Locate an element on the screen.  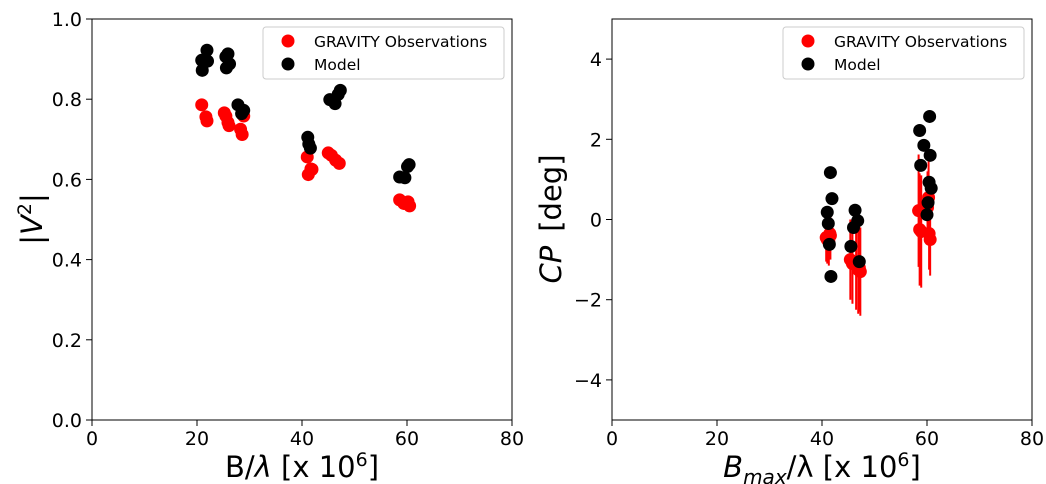
right-y-ticks: −4 −2 0 2 4 is located at coordinates (593, 220).